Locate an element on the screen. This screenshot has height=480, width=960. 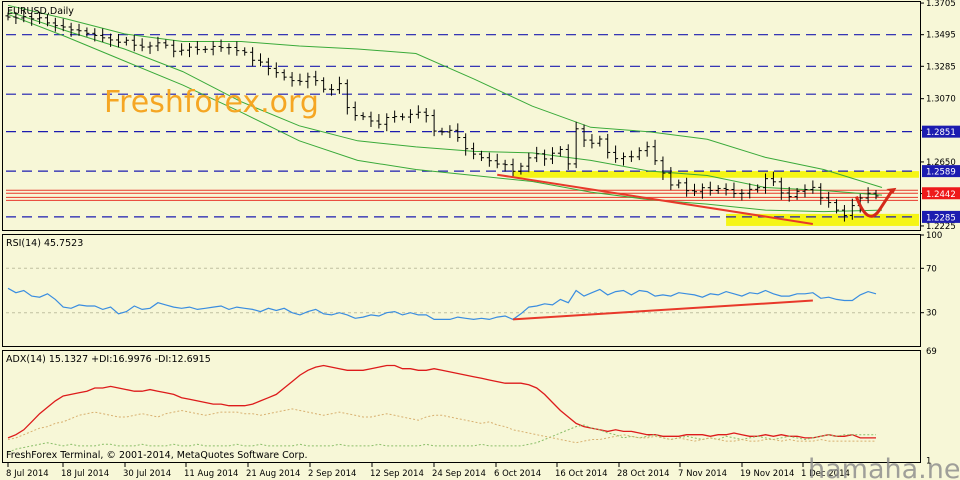
rsi-title: RSI(14) 45.7523 is located at coordinates (44, 243).